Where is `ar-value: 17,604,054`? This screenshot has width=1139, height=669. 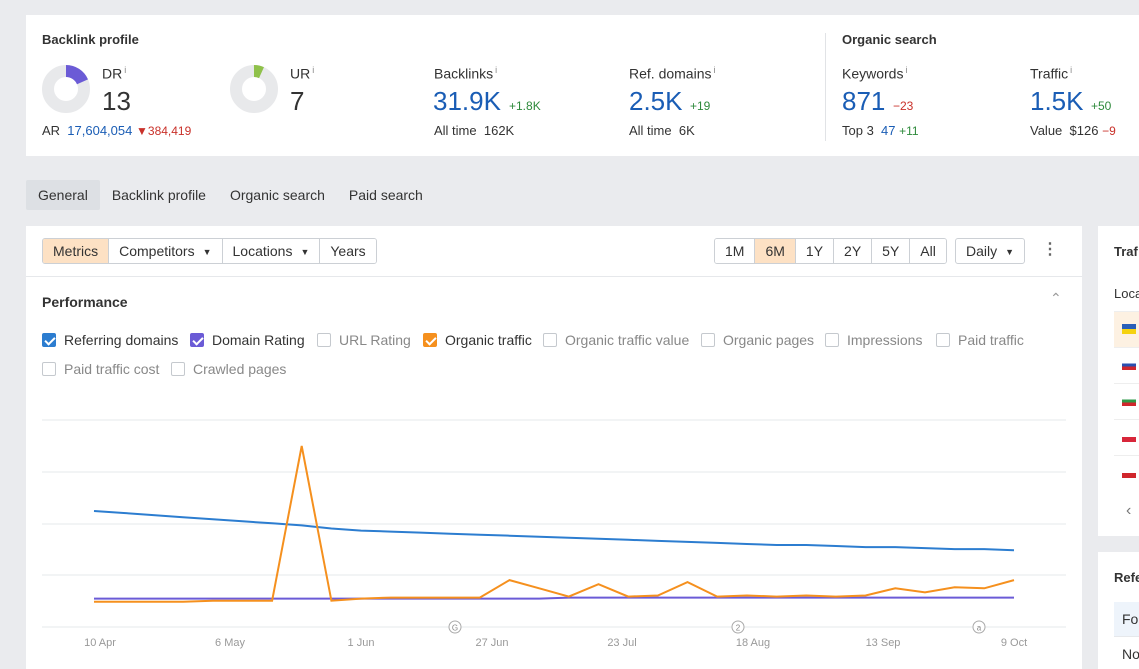 ar-value: 17,604,054 is located at coordinates (100, 130).